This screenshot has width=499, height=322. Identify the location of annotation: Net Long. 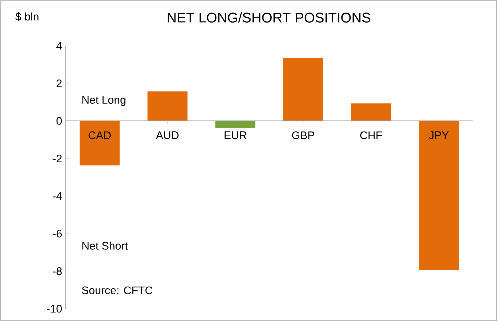
(104, 101).